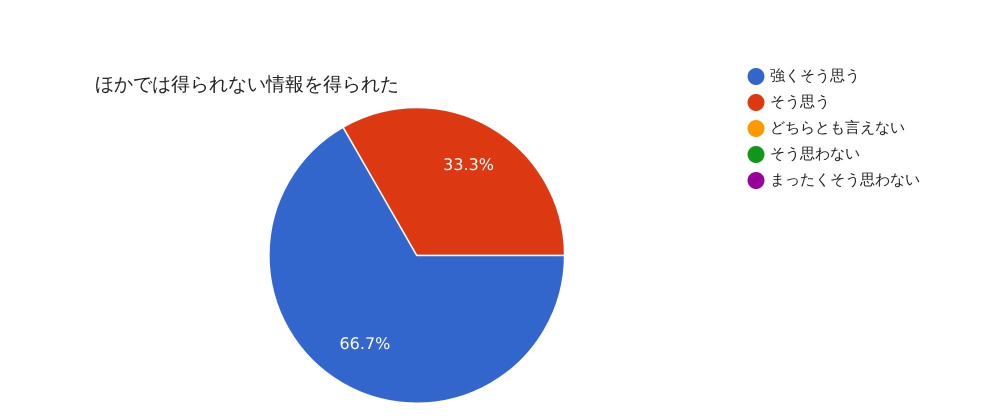 Image resolution: width=990 pixels, height=420 pixels. What do you see at coordinates (468, 164) in the screenshot?
I see `data-label: 33.3%` at bounding box center [468, 164].